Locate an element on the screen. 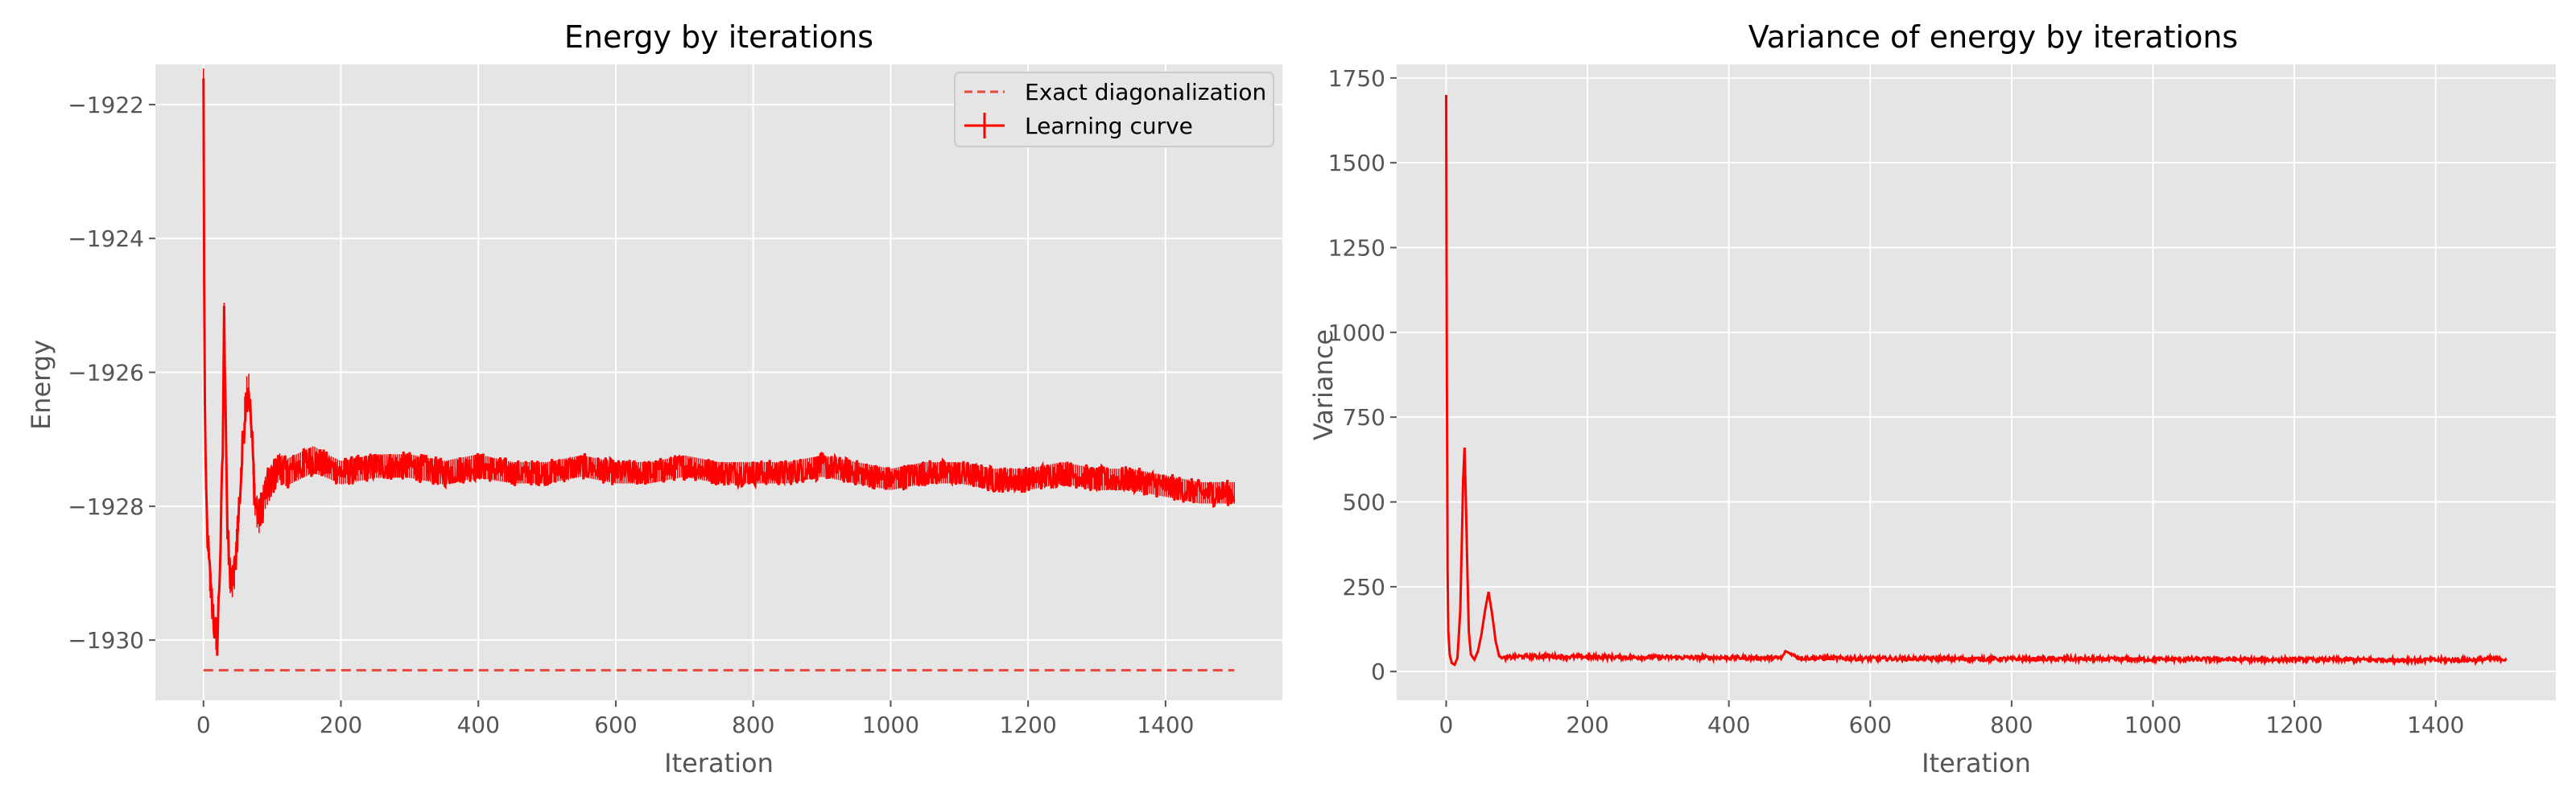 The height and width of the screenshot is (805, 2576). legend-box is located at coordinates (1114, 109).